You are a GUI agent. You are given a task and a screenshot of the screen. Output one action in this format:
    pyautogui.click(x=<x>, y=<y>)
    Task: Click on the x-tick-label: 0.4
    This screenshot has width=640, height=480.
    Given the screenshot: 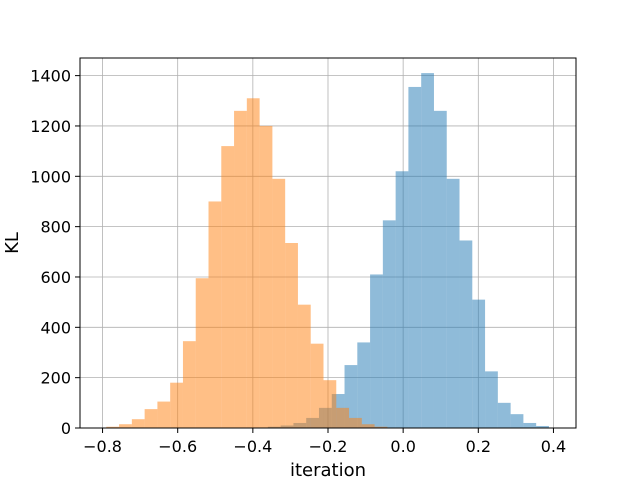 What is the action you would take?
    pyautogui.click(x=553, y=446)
    